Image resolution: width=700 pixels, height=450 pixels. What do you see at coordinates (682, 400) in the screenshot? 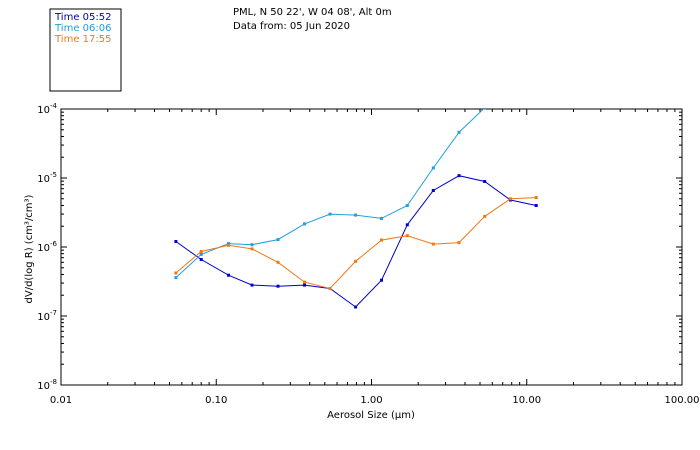
I see `x-tick-label: 100.00` at bounding box center [682, 400].